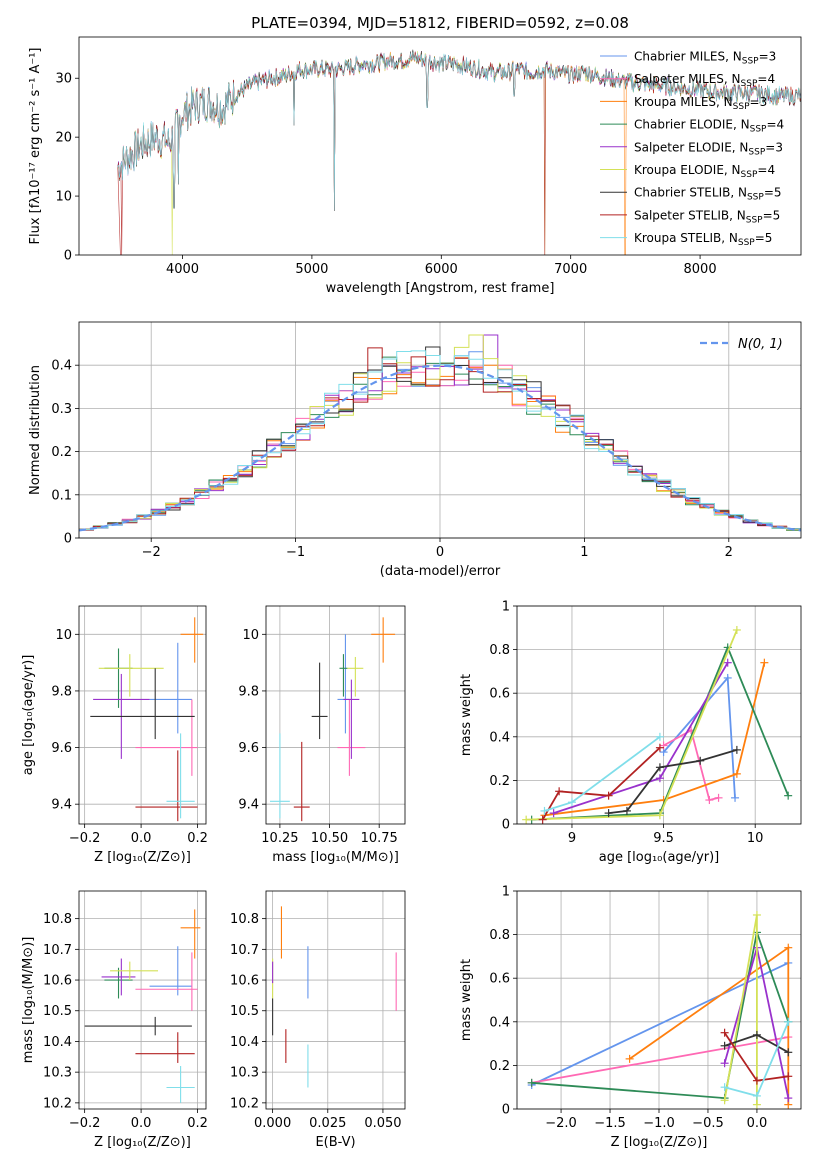 The width and height of the screenshot is (819, 1170). What do you see at coordinates (165, 1047) in the screenshot?
I see `errorbar-salpeter-stelib` at bounding box center [165, 1047].